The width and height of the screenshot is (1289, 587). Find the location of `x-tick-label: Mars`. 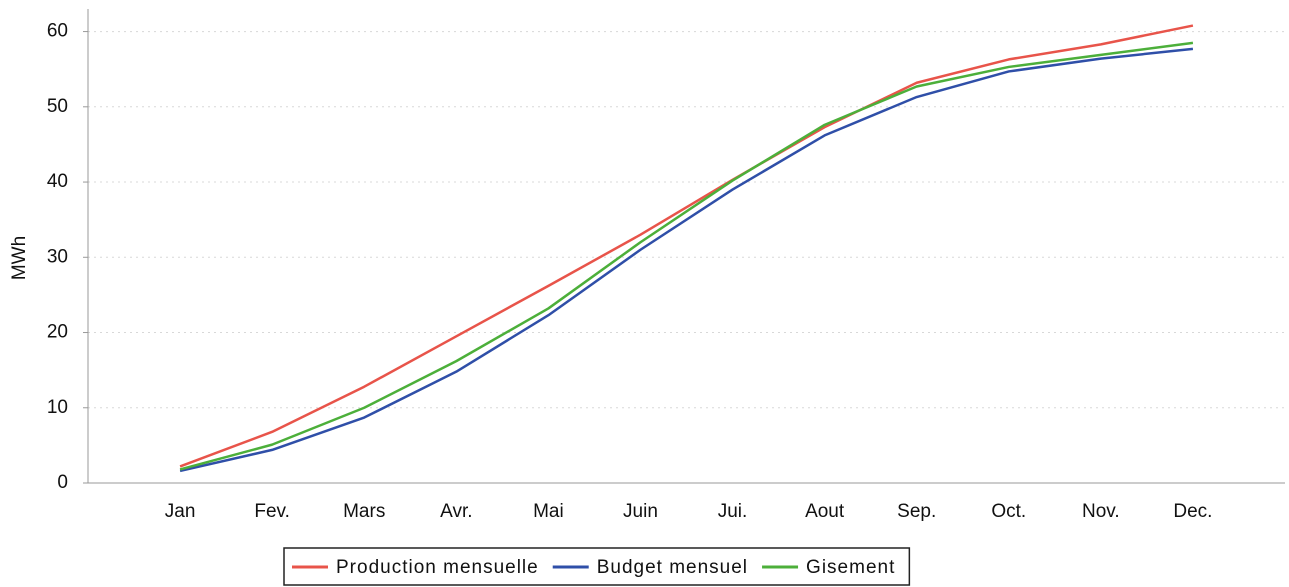

x-tick-label: Mars is located at coordinates (364, 511).